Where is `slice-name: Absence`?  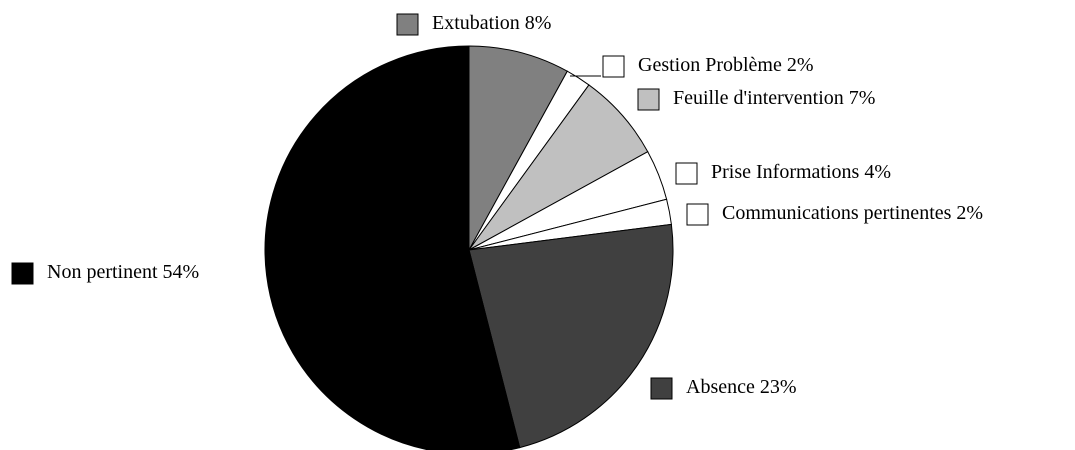
slice-name: Absence is located at coordinates (720, 387).